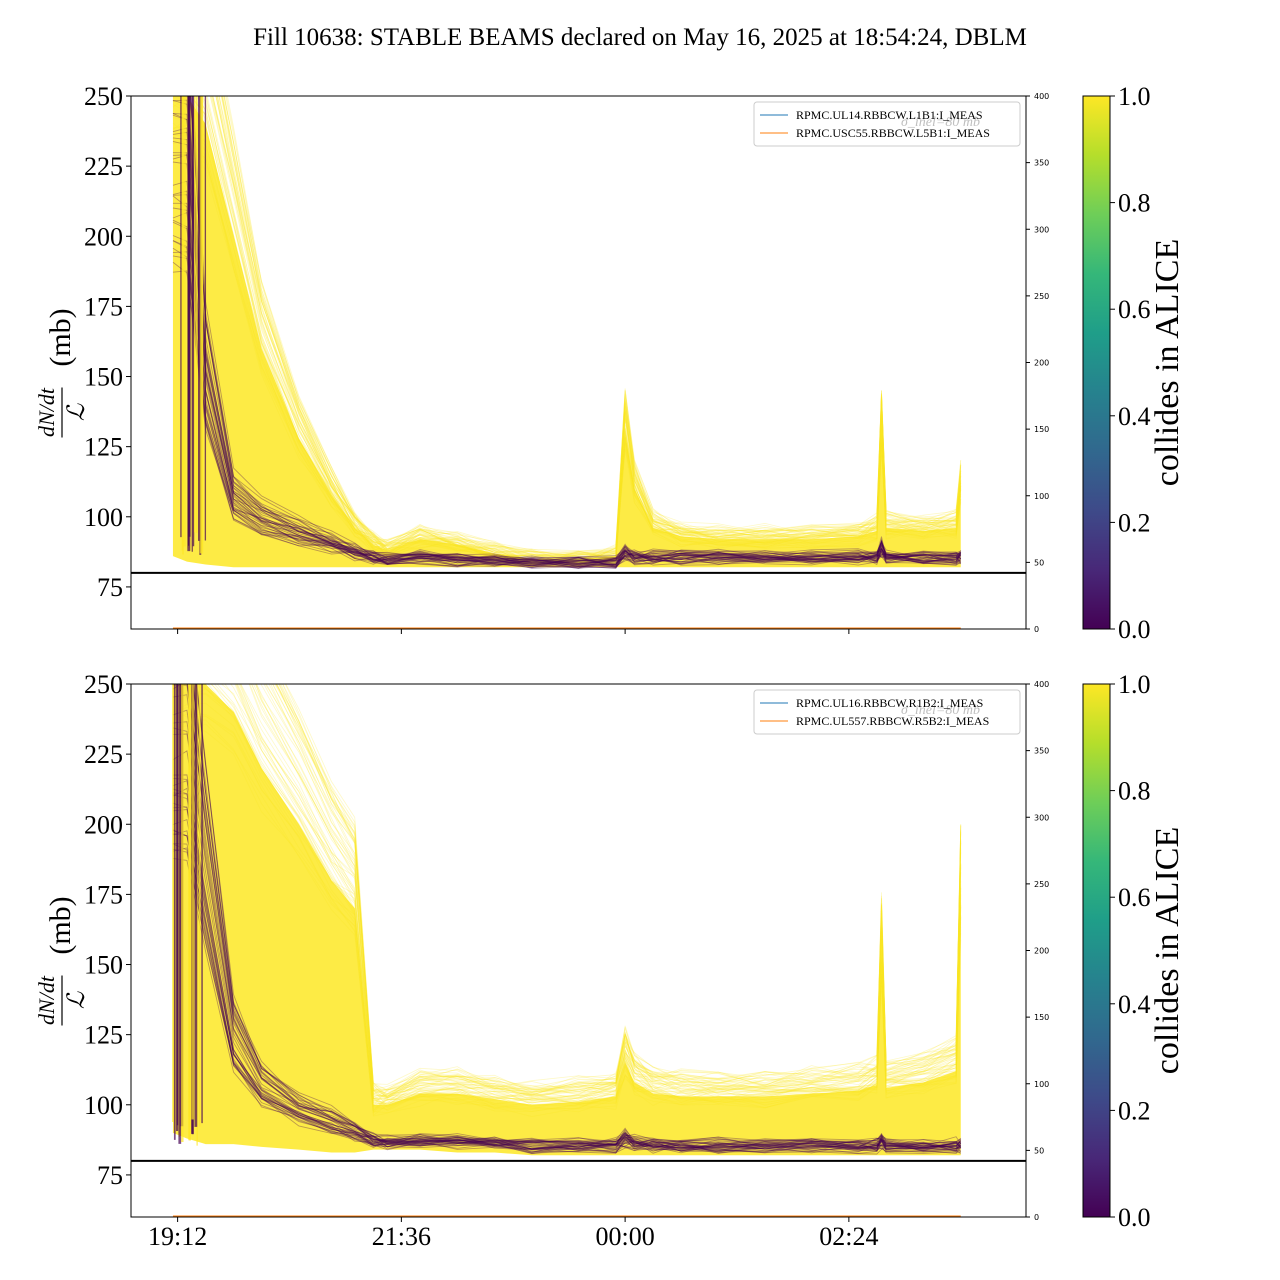 The height and width of the screenshot is (1280, 1280). What do you see at coordinates (1041, 884) in the screenshot?
I see `y2-tick-label: 250` at bounding box center [1041, 884].